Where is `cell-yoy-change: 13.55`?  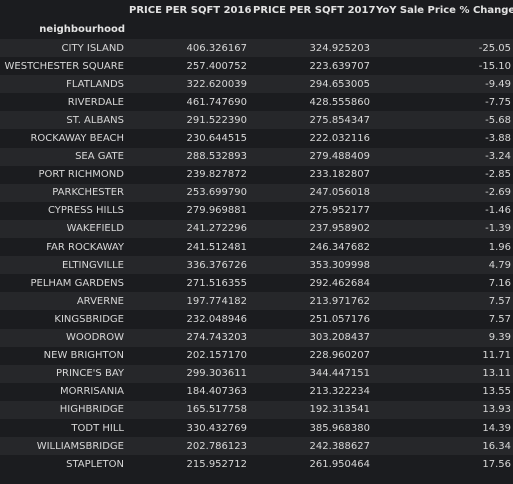 cell-yoy-change: 13.55 is located at coordinates (496, 392).